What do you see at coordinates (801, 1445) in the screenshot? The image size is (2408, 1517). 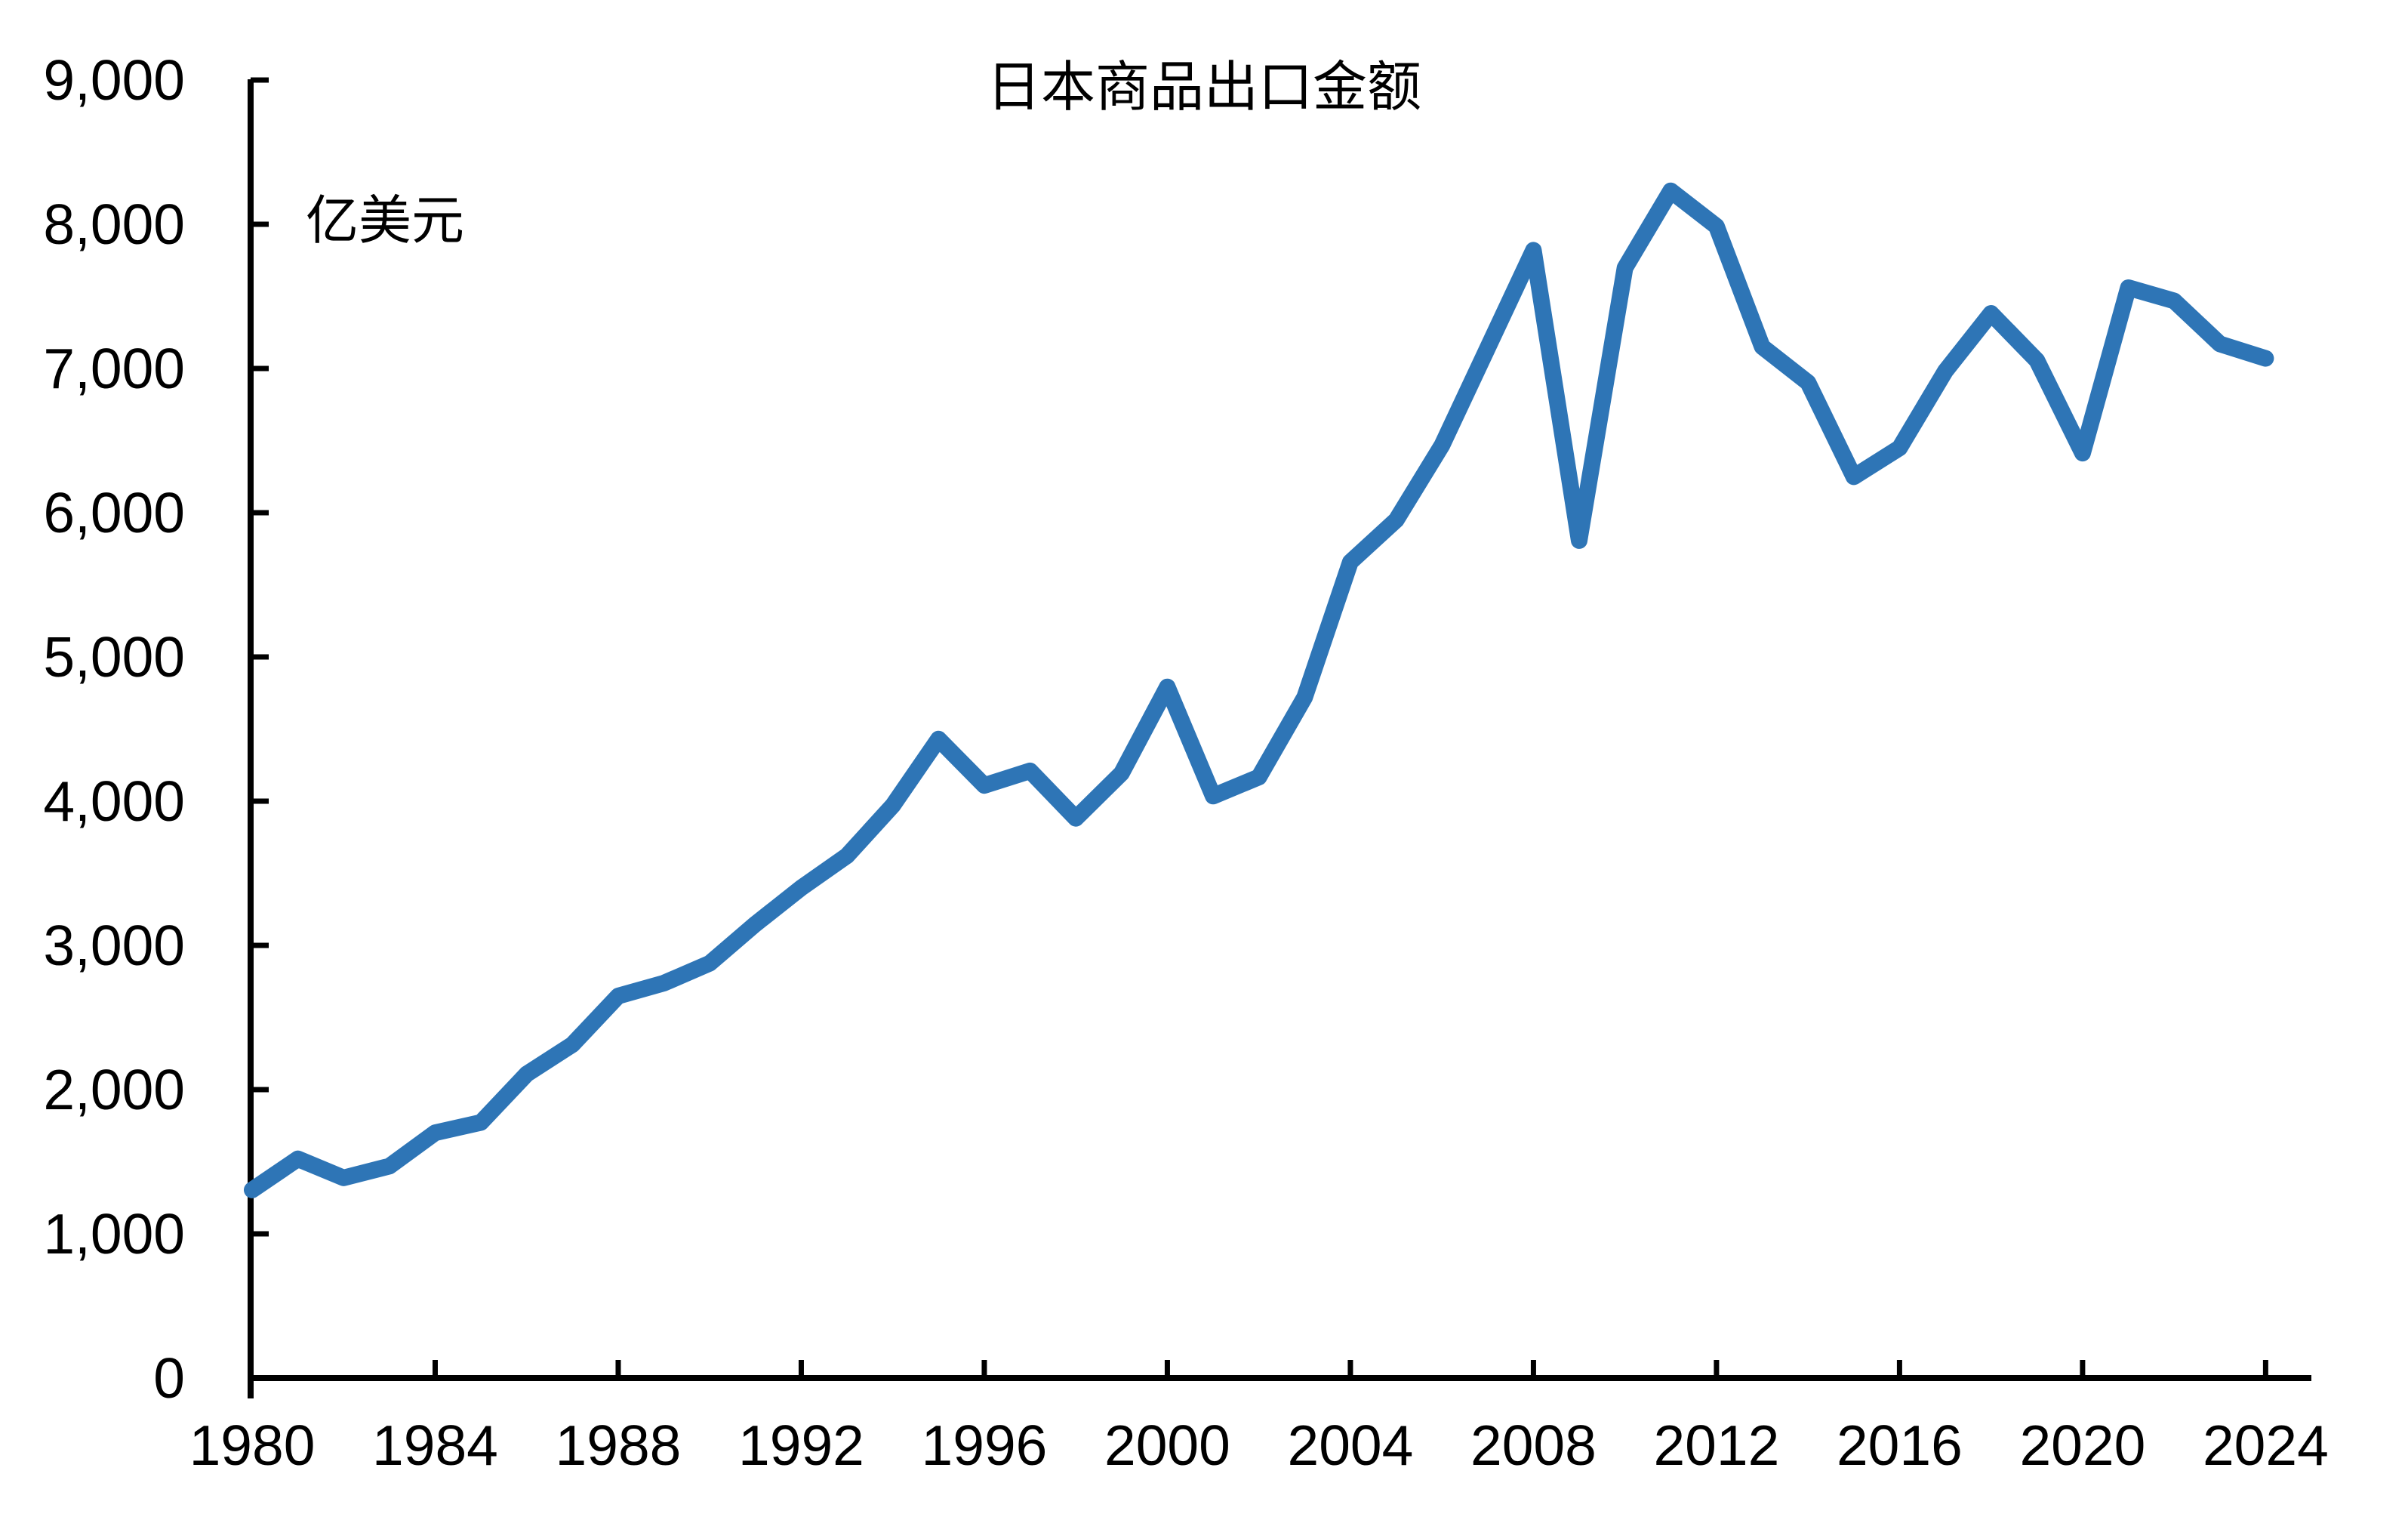 I see `x-tick-label: 1992` at bounding box center [801, 1445].